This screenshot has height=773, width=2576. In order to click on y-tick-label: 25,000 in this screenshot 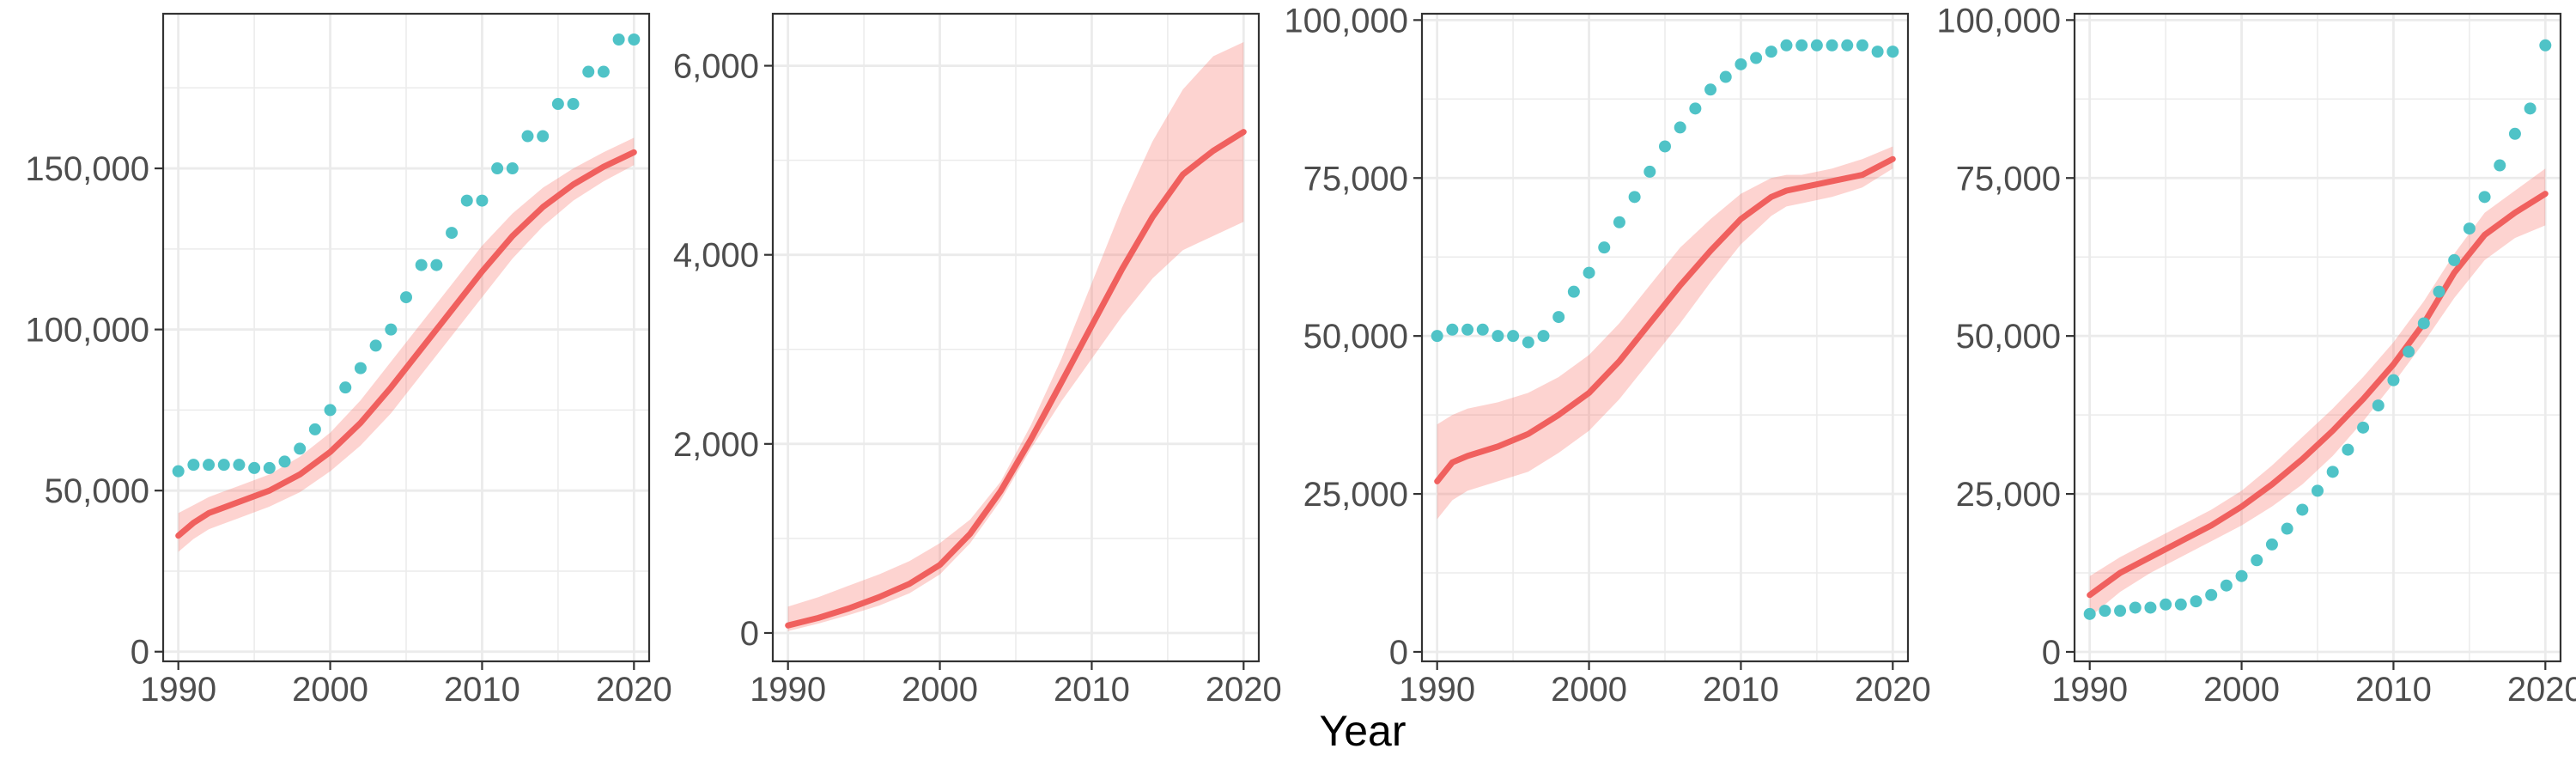, I will do `click(1356, 495)`.